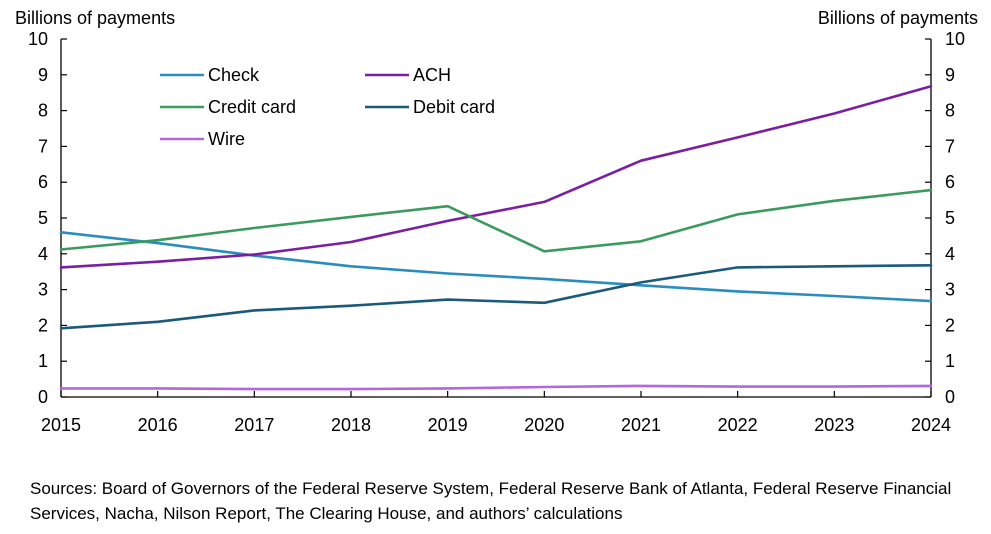 This screenshot has height=534, width=991. Describe the element at coordinates (496, 296) in the screenshot. I see `series-line-debit-card` at that location.